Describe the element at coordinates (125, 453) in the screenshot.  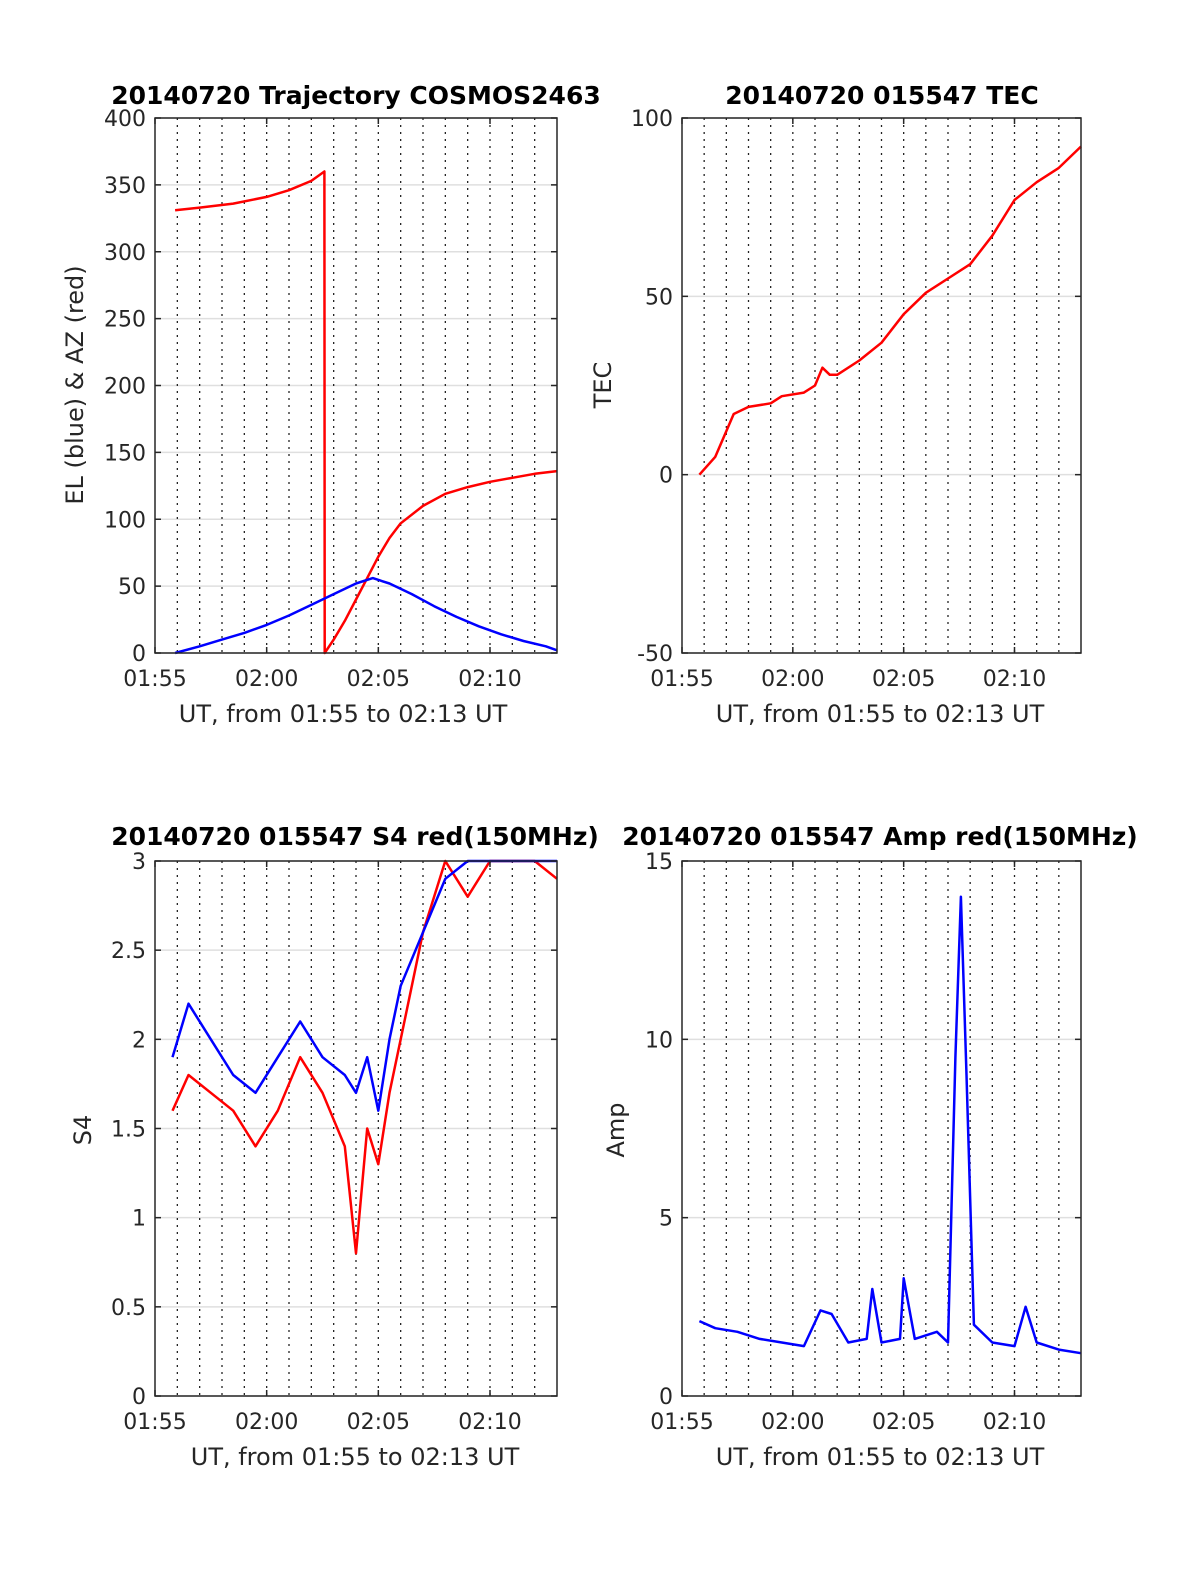
I see `trajectory-ytick-label: 150` at that location.